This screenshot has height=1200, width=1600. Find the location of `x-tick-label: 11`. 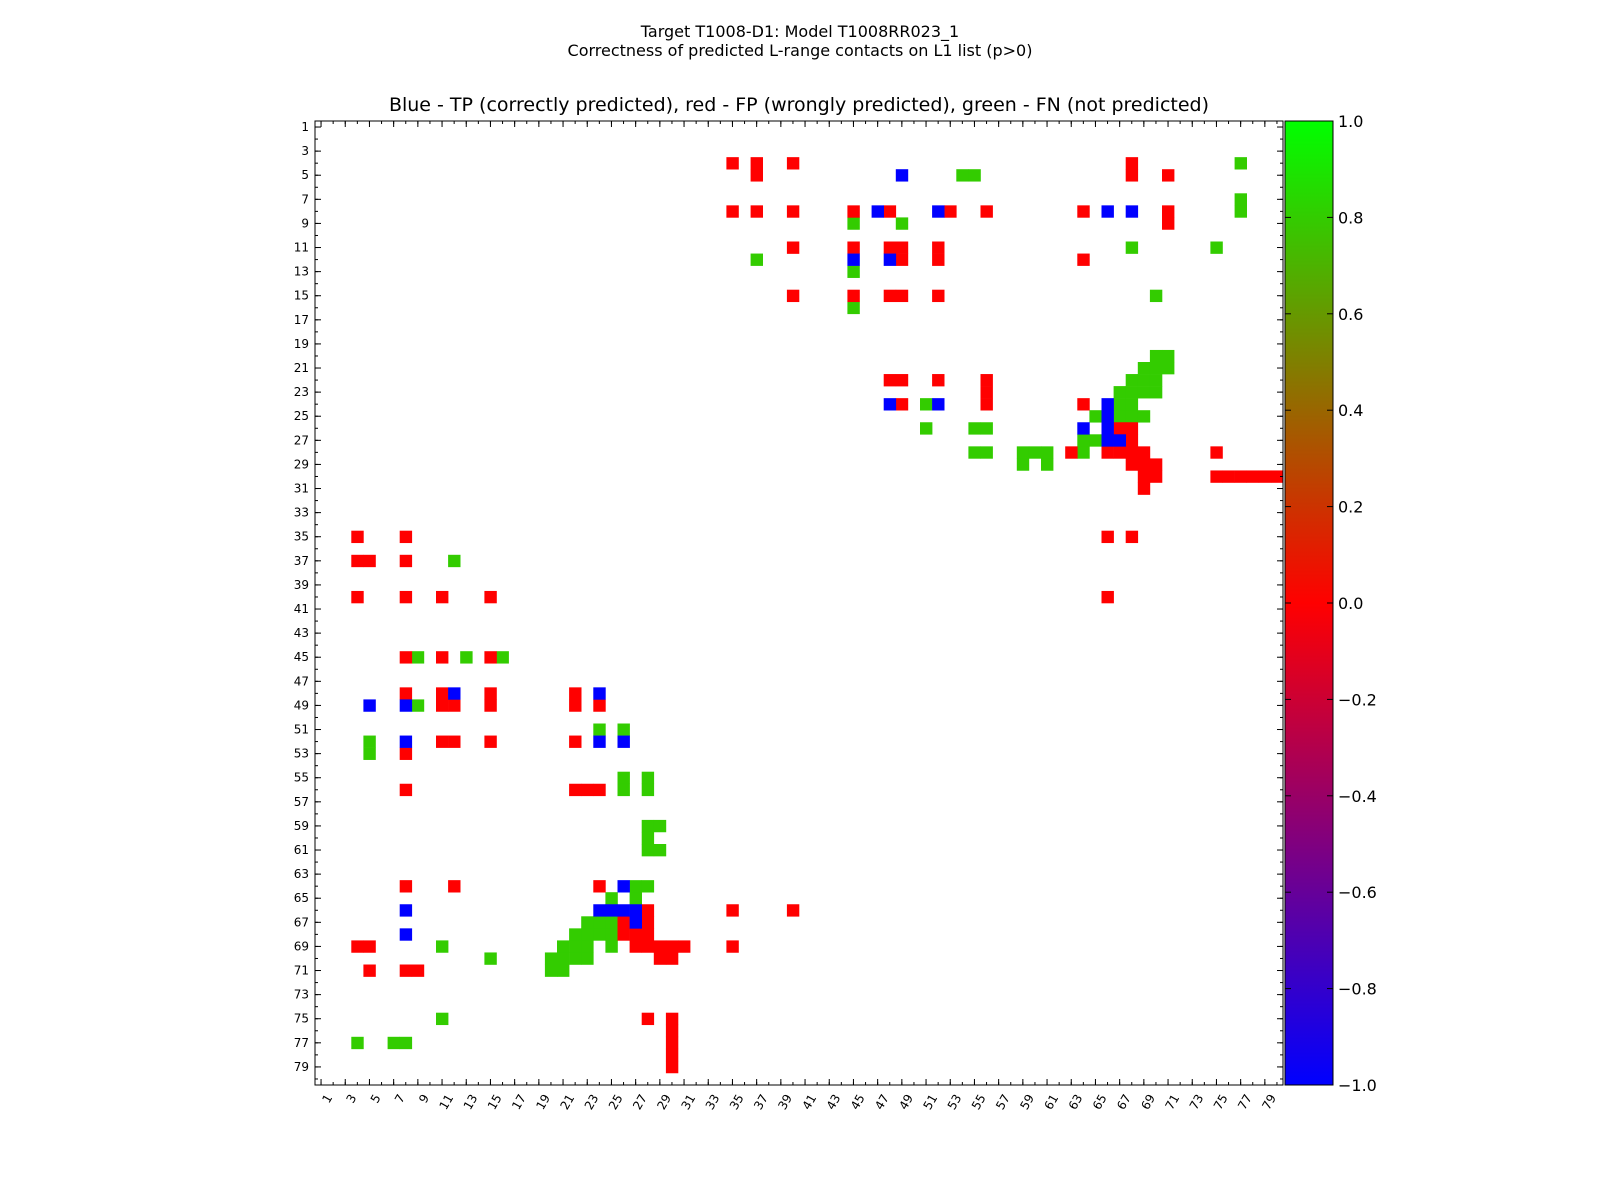

x-tick-label: 11 is located at coordinates (447, 1102).